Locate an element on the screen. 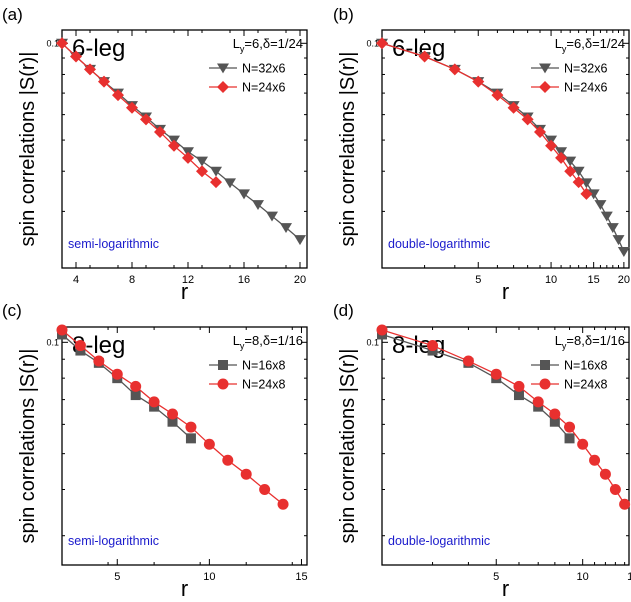 The image size is (631, 602). panel-label: (b) is located at coordinates (343, 14).